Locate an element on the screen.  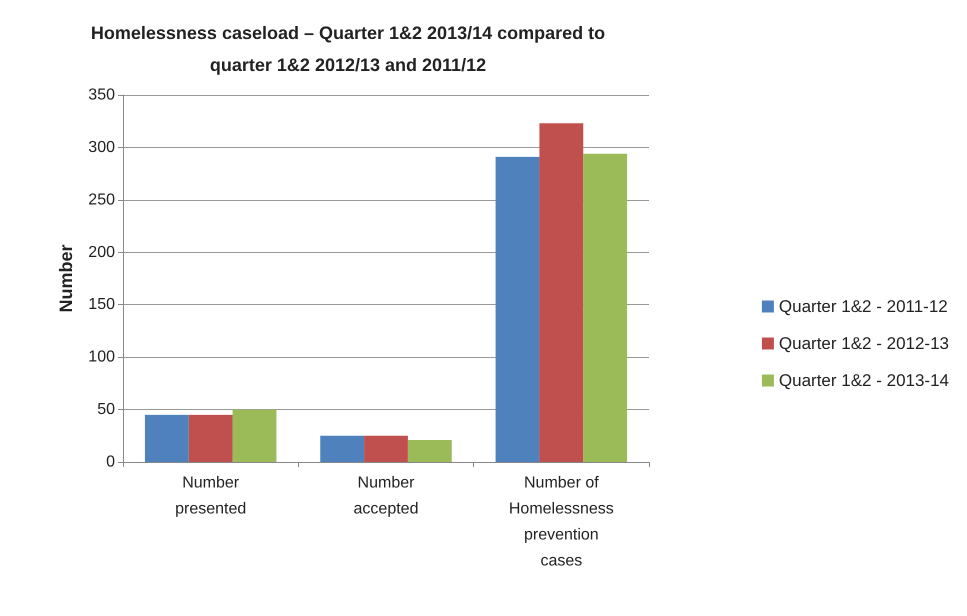
legend-label: Quarter 1&2 - 2012-13 is located at coordinates (864, 343).